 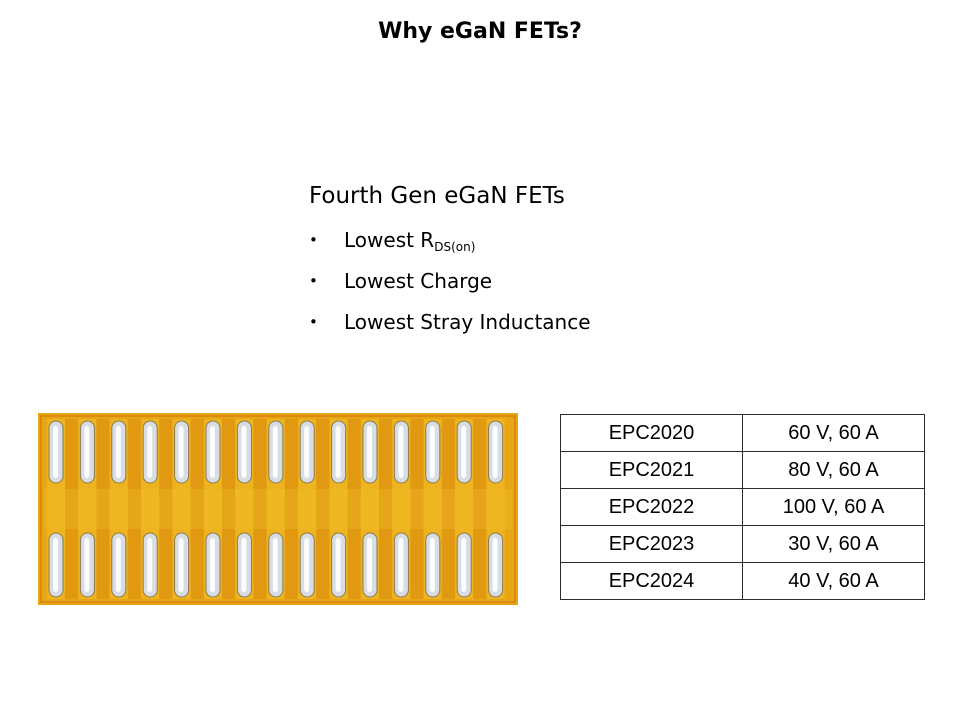 I want to click on rating-cell: 80 V, 60 A, so click(x=833, y=470).